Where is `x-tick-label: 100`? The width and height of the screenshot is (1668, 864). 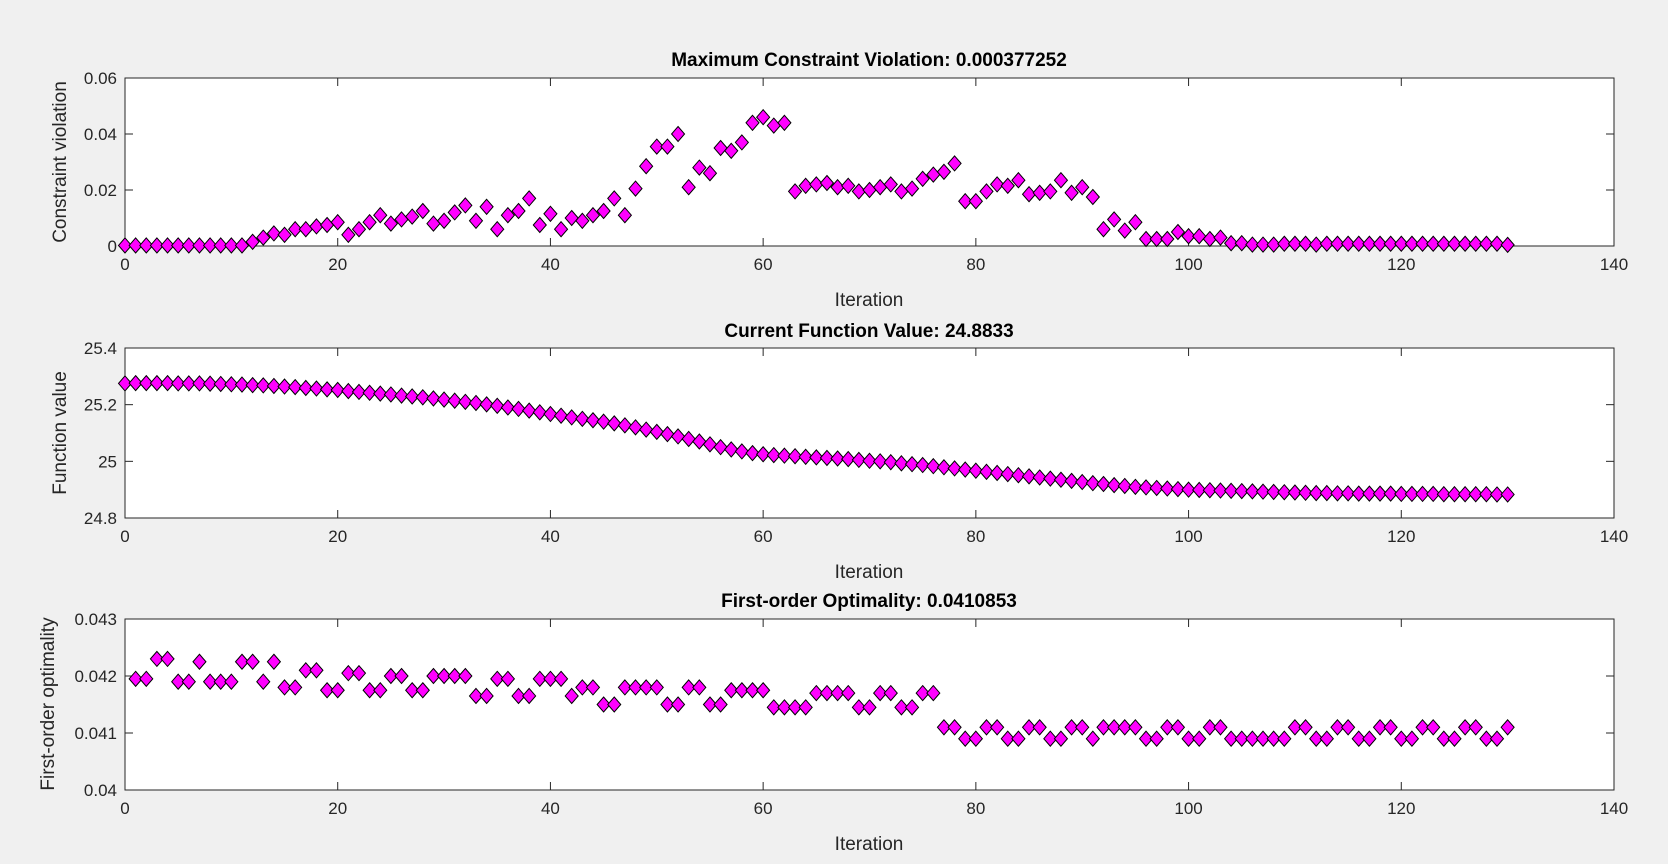
x-tick-label: 100 is located at coordinates (1188, 536).